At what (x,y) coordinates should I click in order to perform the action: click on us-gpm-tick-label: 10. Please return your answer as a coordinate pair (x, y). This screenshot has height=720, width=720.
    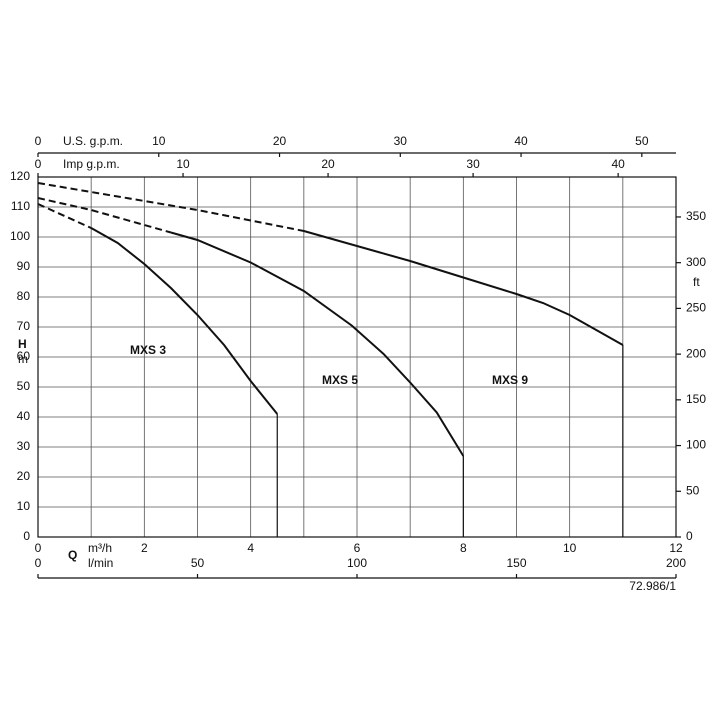
    Looking at the image, I should click on (159, 141).